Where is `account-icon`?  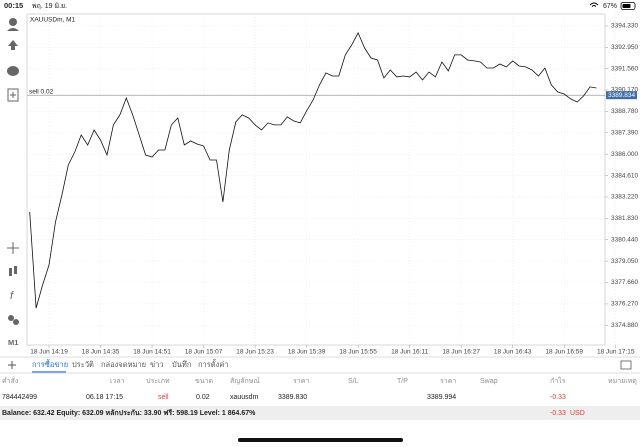
account-icon is located at coordinates (13, 22).